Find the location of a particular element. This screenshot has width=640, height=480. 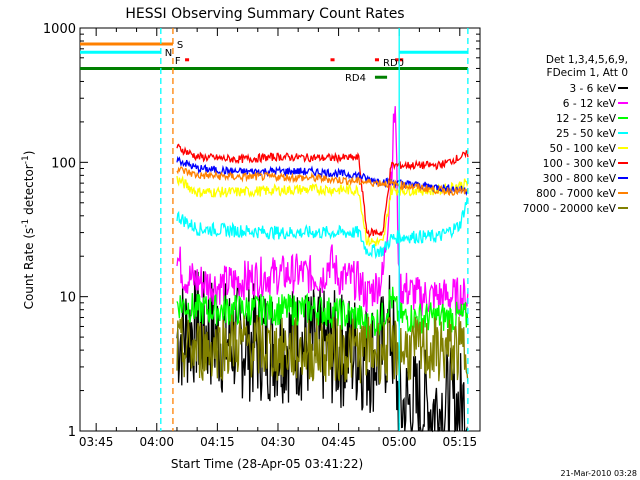

flag-label-0: S is located at coordinates (180, 45).